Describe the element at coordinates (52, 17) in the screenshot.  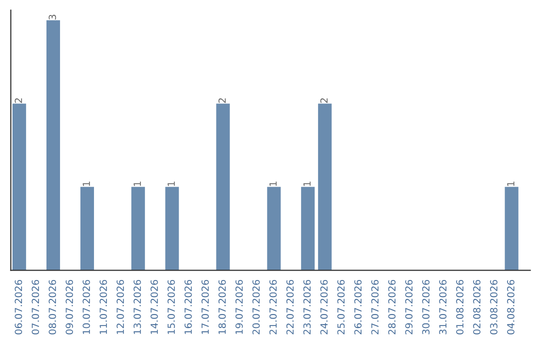
I see `data-label: 3` at that location.